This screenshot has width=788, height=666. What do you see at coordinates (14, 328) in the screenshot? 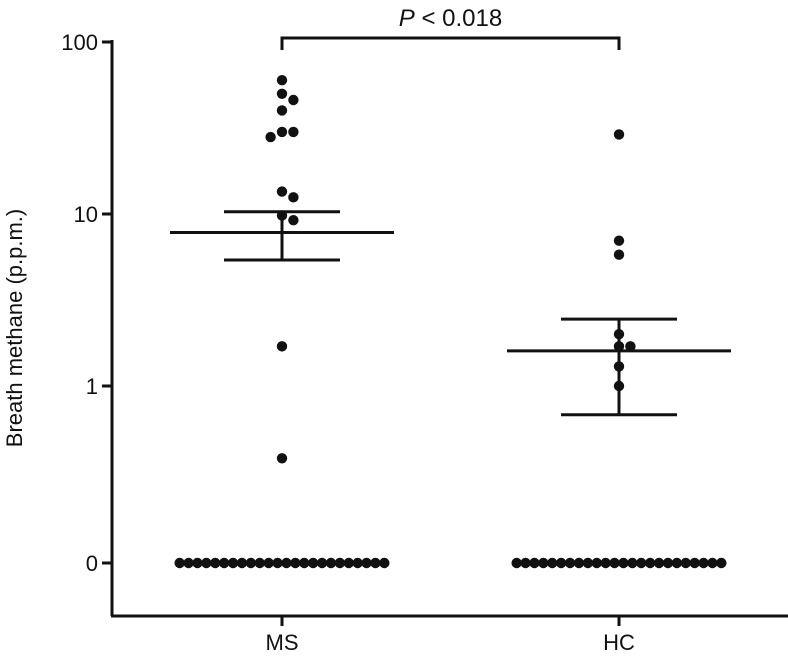
I see `y-axis-title: Breath methane (p.p.m.)` at bounding box center [14, 328].